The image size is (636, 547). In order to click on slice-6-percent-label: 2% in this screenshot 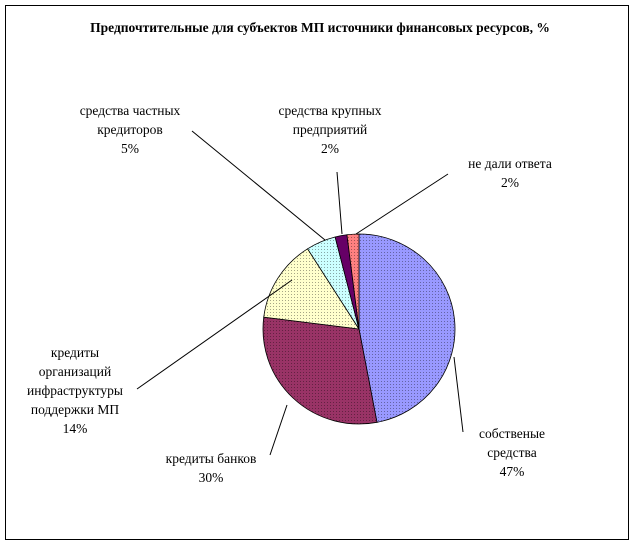, I will do `click(510, 182)`.